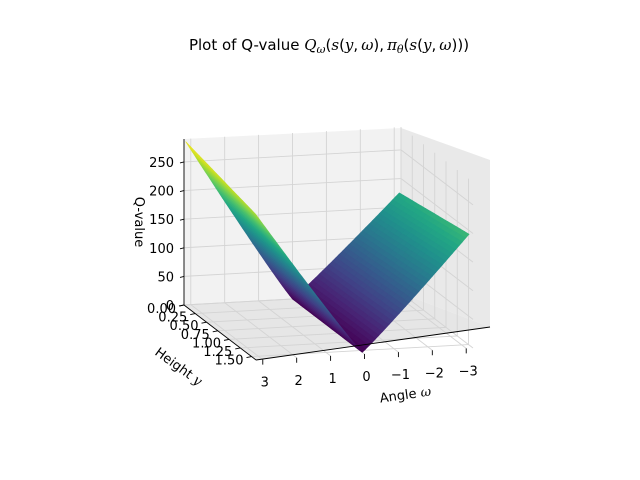 This screenshot has width=640, height=480. Describe the element at coordinates (329, 46) in the screenshot. I see `chart-title: Plot of Q-value Qω(s(y, ω), πθ(s(y, ω)))` at that location.